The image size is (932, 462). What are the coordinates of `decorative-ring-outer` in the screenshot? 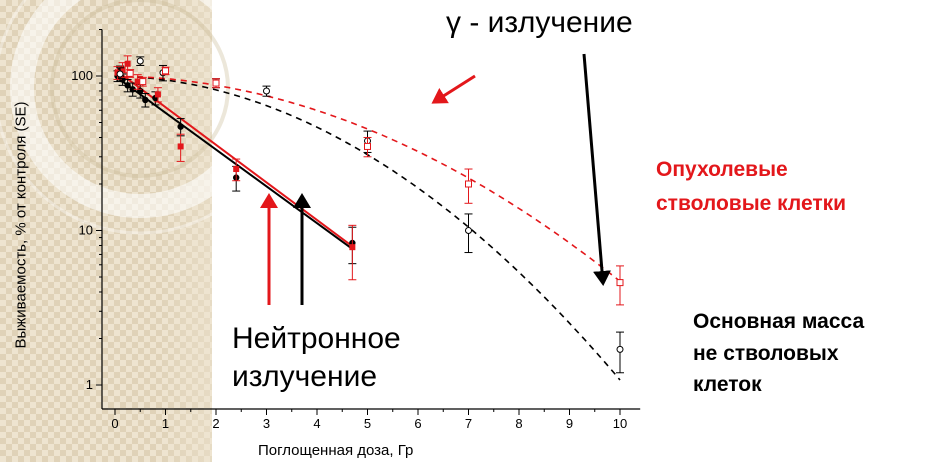 It's located at (140, 109).